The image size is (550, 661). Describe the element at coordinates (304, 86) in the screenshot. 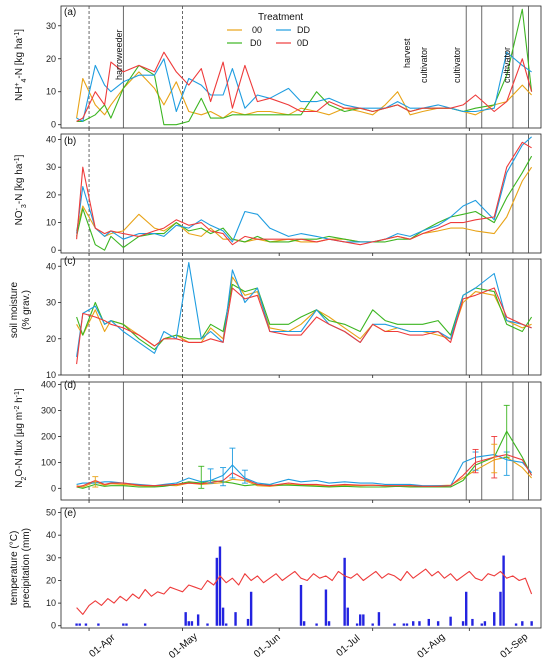

I see `panel-a-series-0D` at that location.